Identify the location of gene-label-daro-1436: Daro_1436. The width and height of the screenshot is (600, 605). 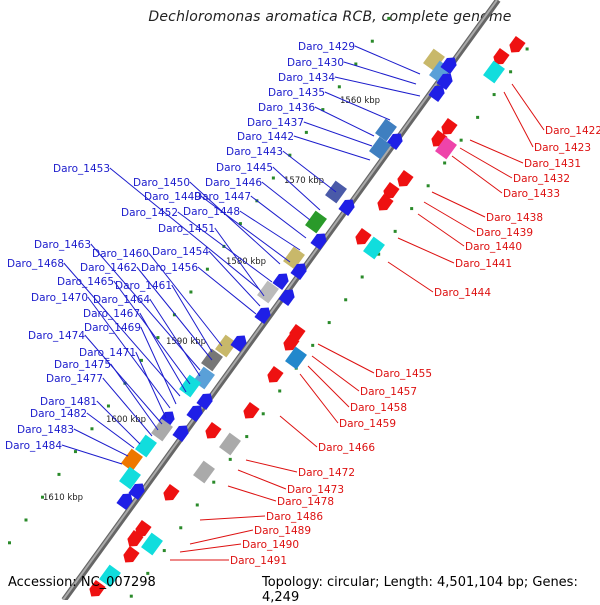
(286, 108).